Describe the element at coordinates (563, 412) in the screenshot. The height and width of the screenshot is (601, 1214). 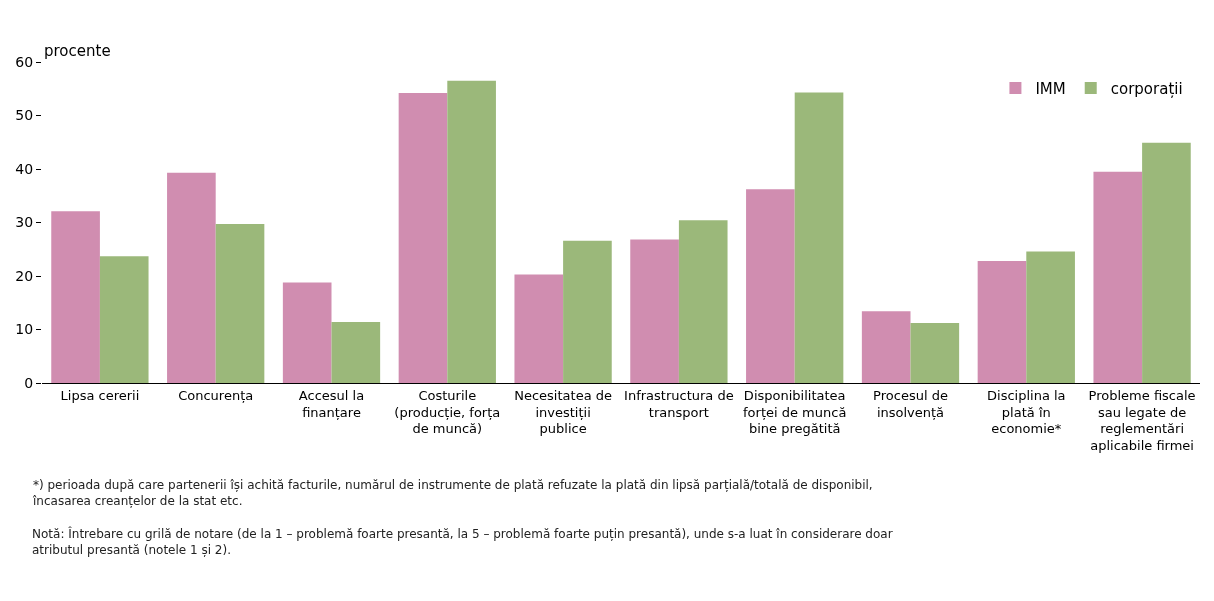
I see `x-tick-label: Necesitatea de investiții publice` at that location.